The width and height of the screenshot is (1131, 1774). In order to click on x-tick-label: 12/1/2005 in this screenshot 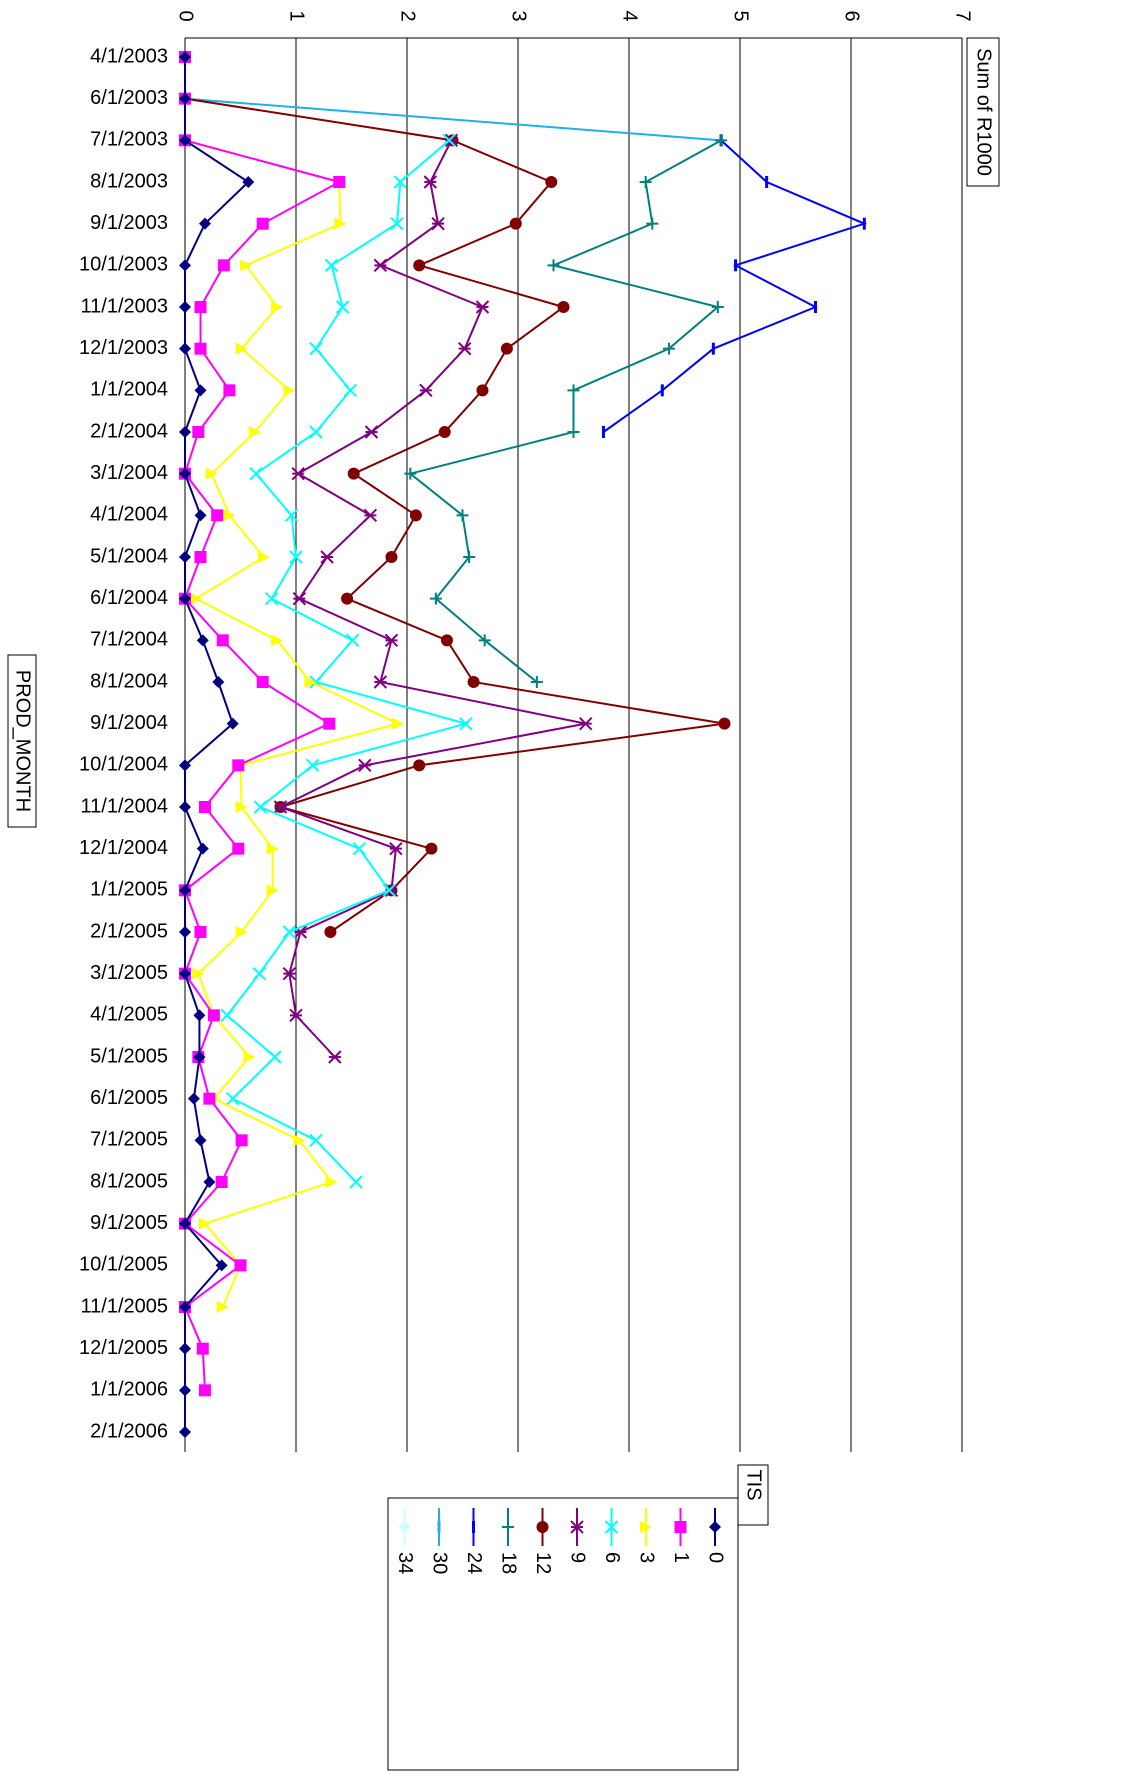, I will do `click(123, 1348)`.